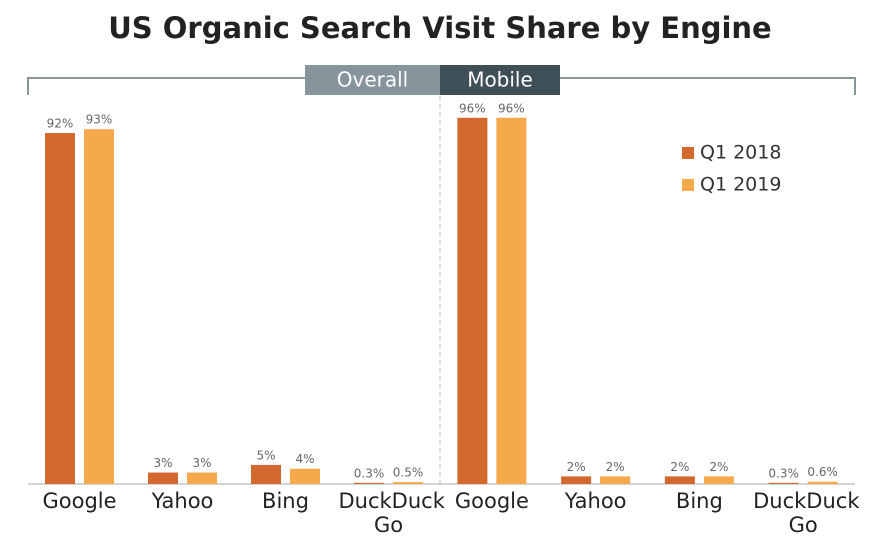 The image size is (890, 558). I want to click on legend-label: Q1 2018, so click(740, 153).